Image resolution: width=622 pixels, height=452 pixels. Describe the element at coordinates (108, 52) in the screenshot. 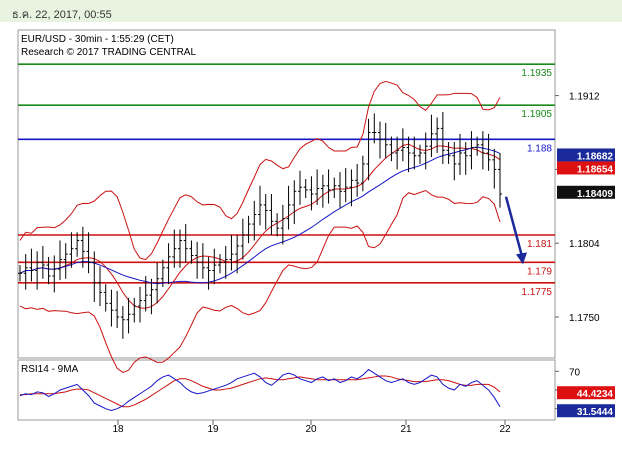

I see `chart-subtitle: Research © 2017 TRADING CENTRAL` at that location.